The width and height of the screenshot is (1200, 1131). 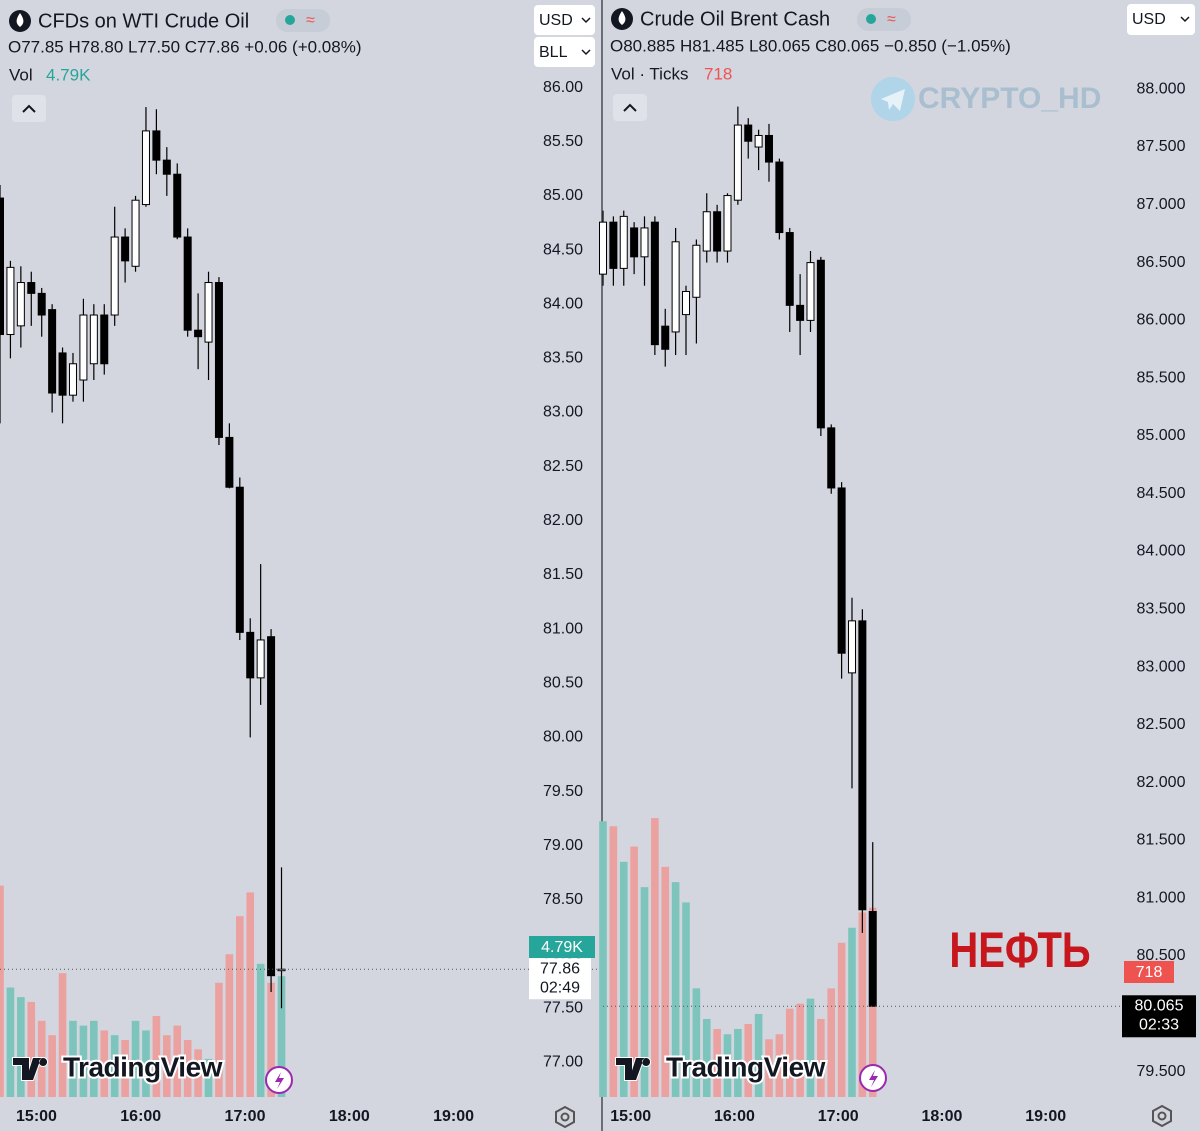 What do you see at coordinates (941, 1116) in the screenshot?
I see `x-tick-label: 18:00` at bounding box center [941, 1116].